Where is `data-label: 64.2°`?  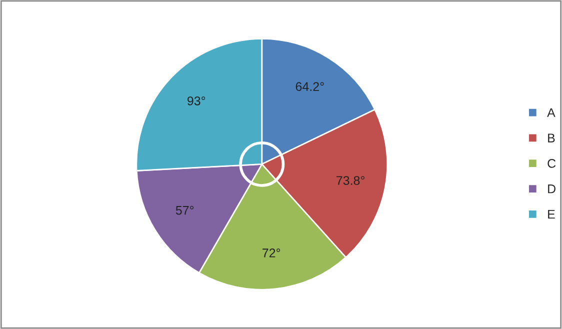
data-label: 64.2° is located at coordinates (310, 86).